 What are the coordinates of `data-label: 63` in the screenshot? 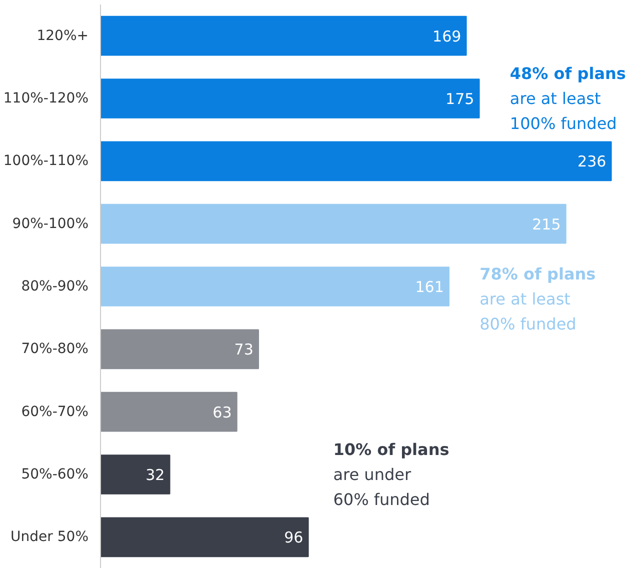 It's located at (222, 412).